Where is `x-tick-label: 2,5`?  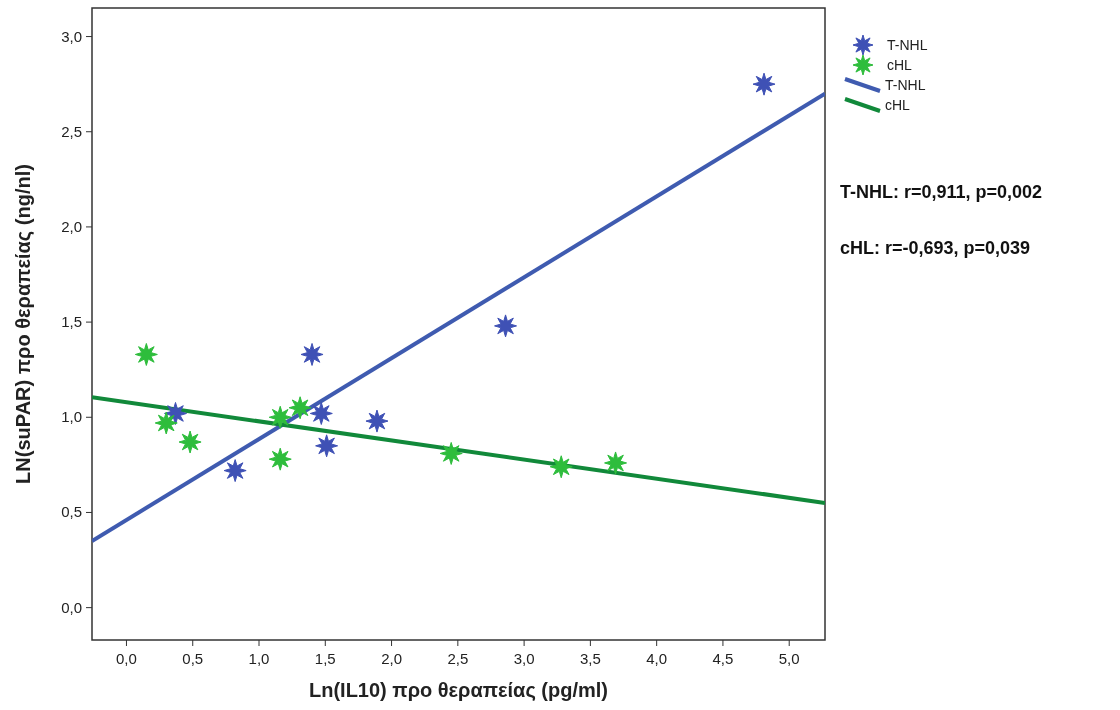
x-tick-label: 2,5 is located at coordinates (458, 658).